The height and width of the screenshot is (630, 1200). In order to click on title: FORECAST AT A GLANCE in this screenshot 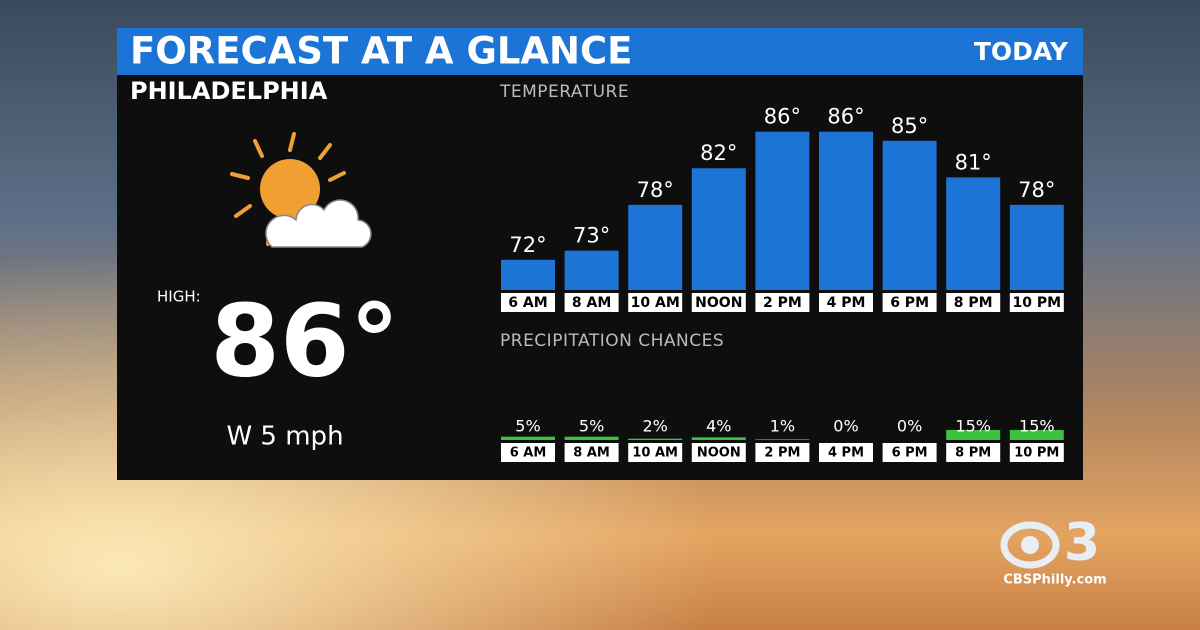, I will do `click(381, 51)`.